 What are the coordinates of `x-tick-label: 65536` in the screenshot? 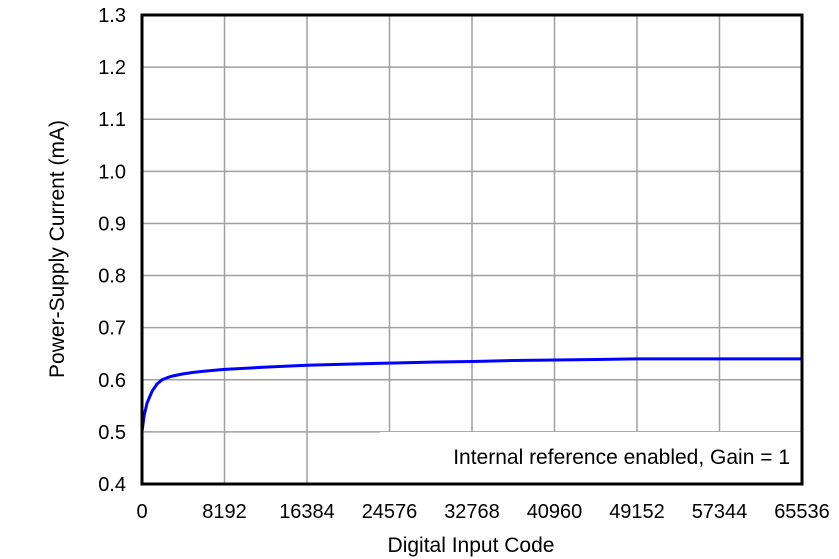 It's located at (802, 512).